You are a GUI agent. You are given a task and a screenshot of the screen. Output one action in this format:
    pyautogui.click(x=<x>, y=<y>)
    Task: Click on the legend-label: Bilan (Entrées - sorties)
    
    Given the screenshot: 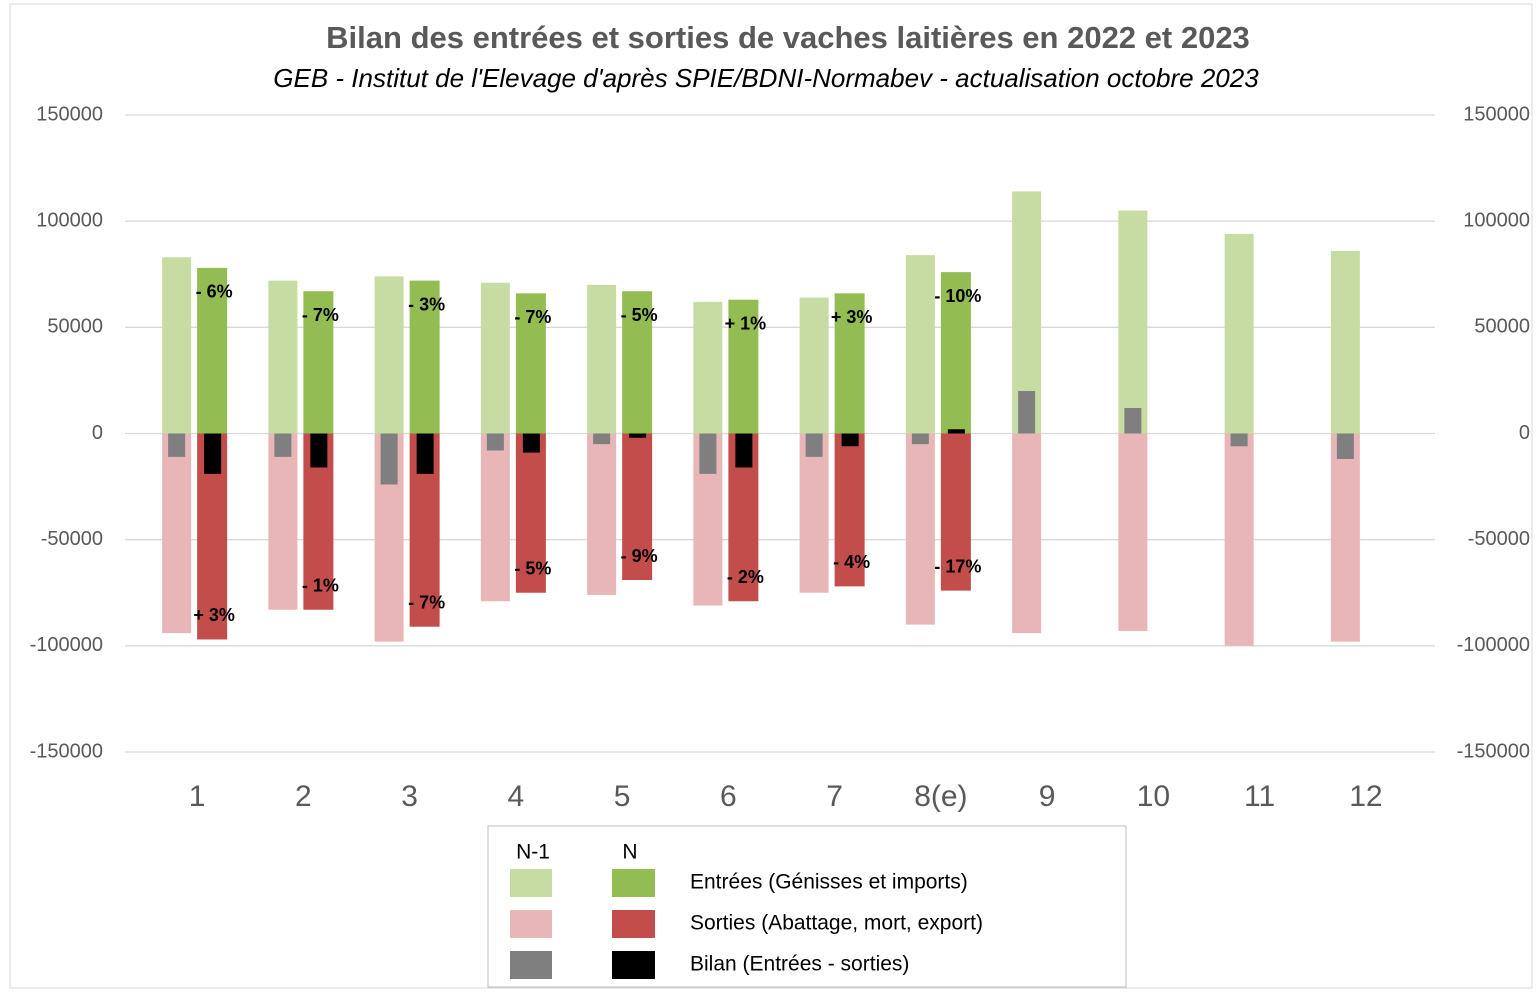 What is the action you would take?
    pyautogui.click(x=799, y=964)
    